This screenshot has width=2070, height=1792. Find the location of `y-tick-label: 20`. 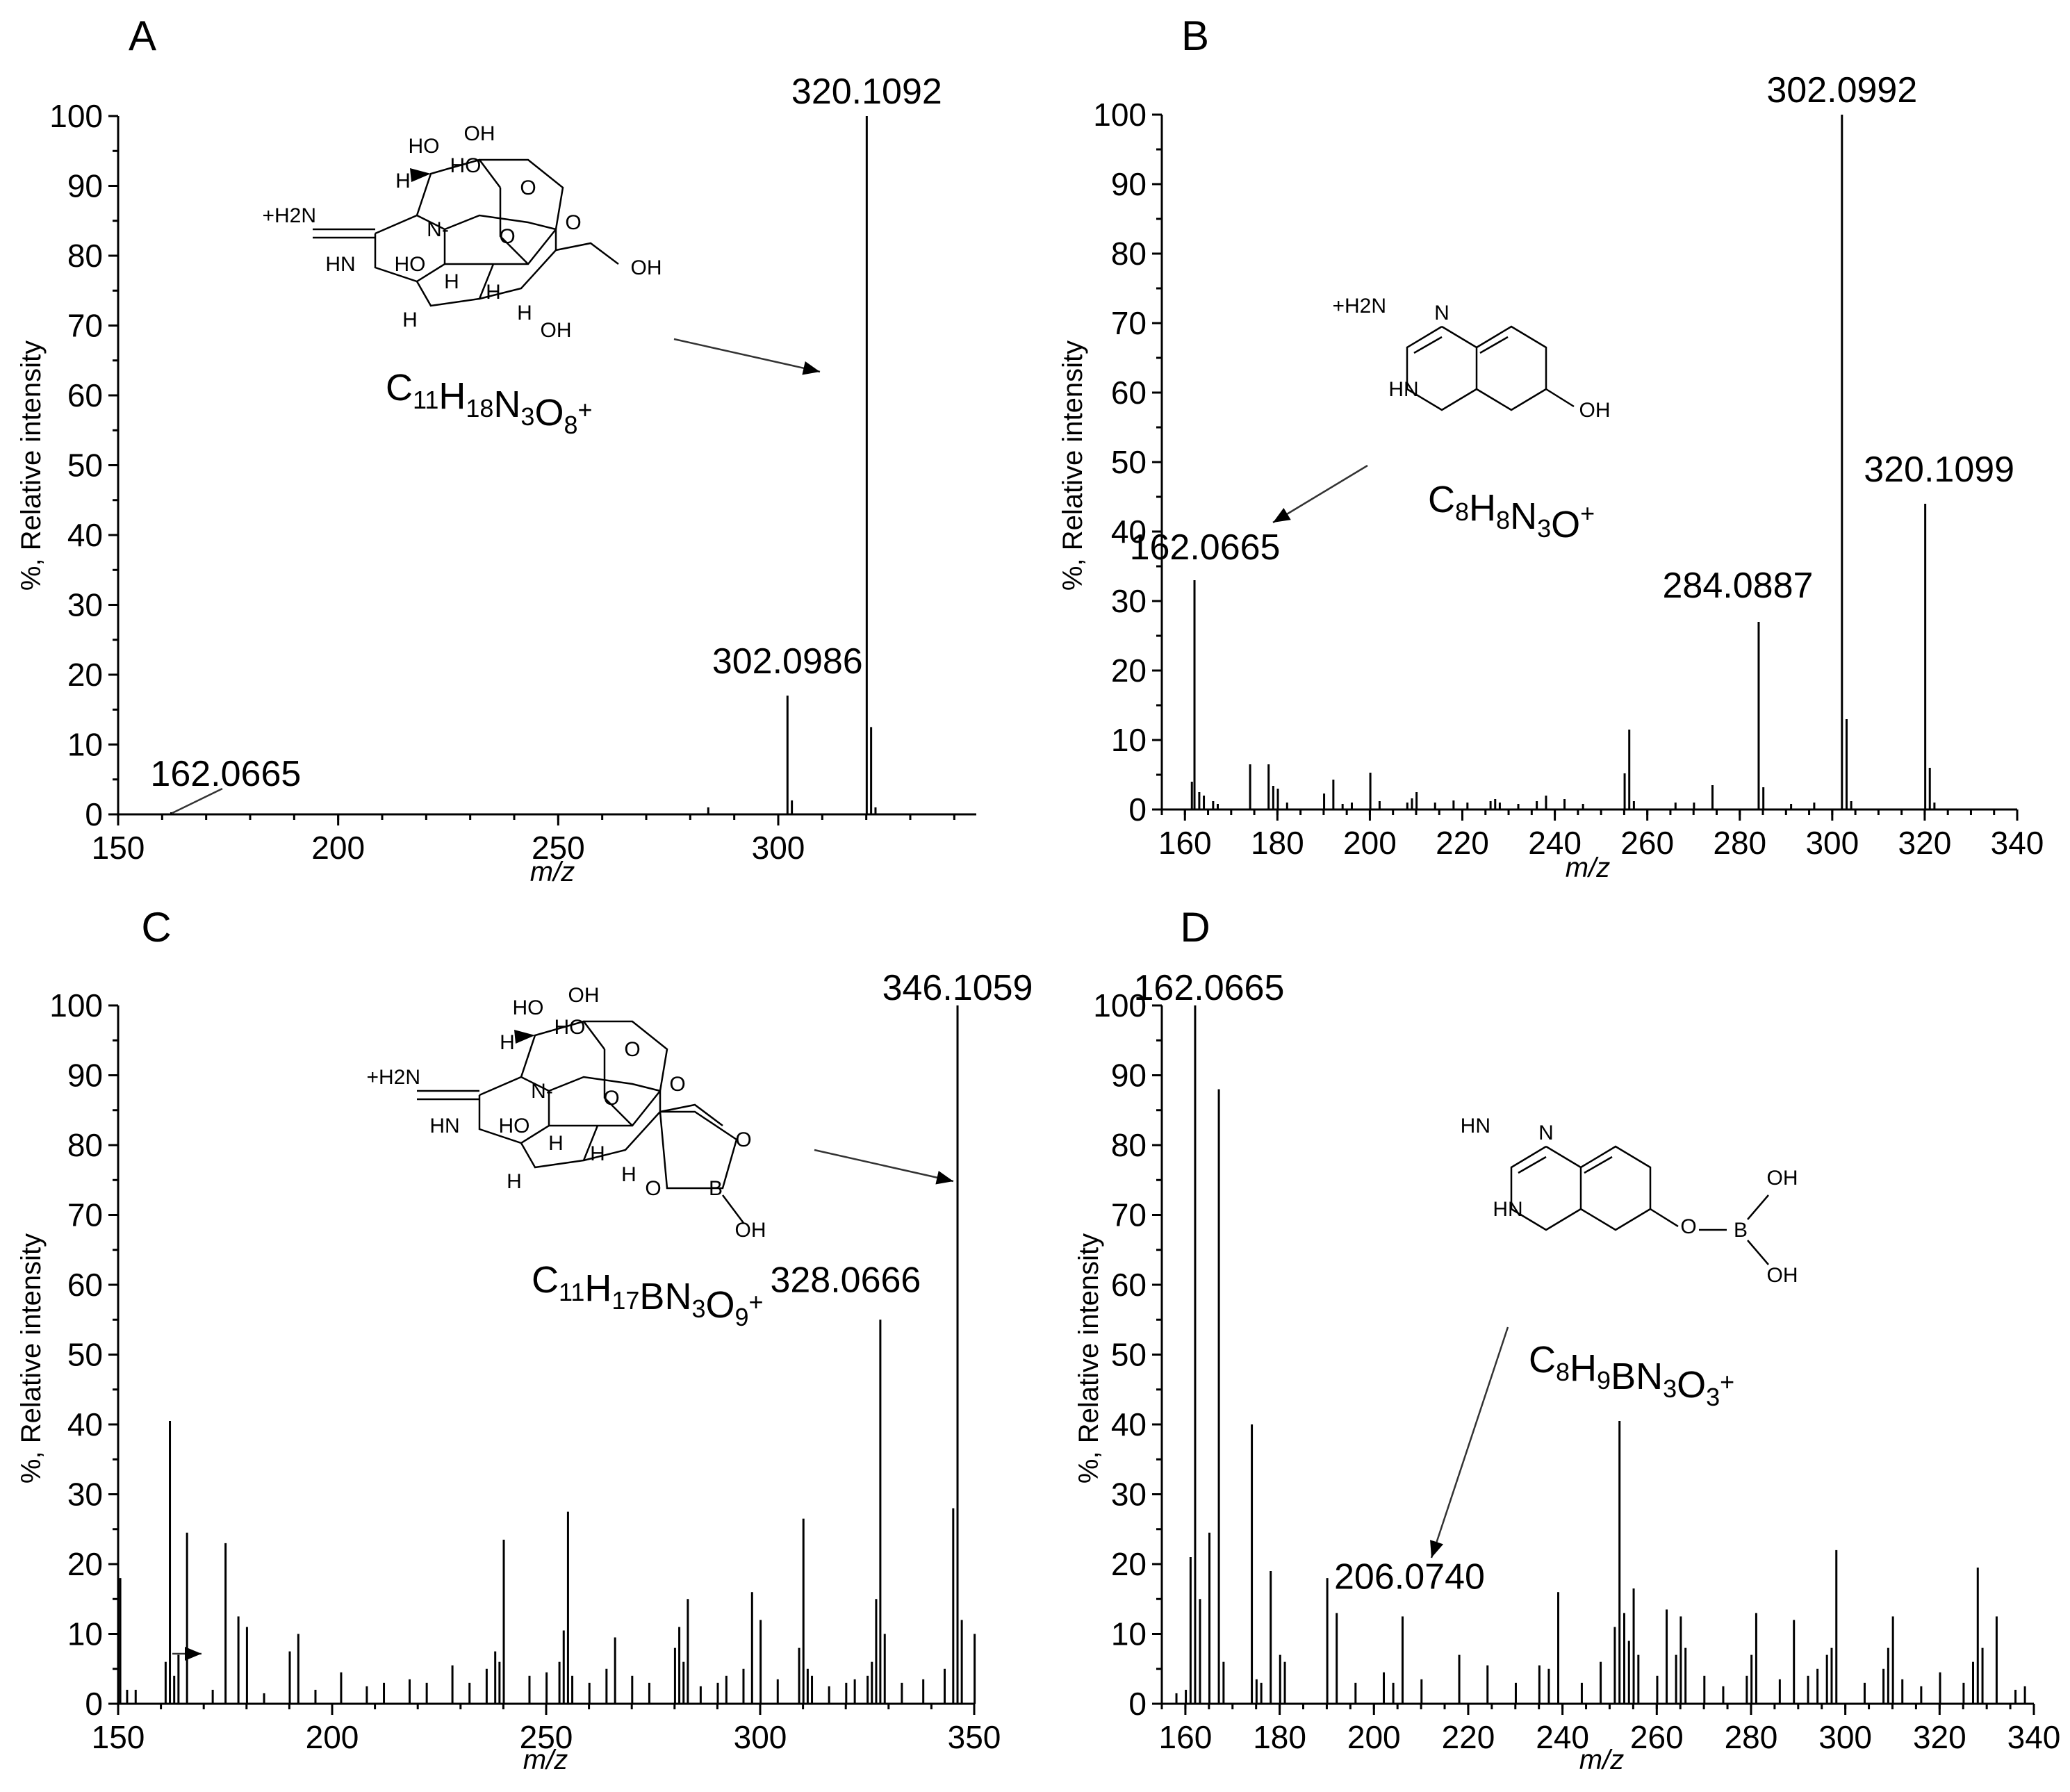

y-tick-label: 20 is located at coordinates (85, 675).